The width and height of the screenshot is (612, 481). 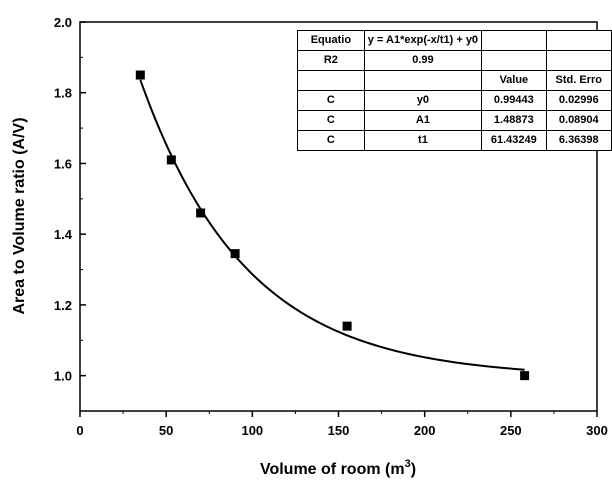 I want to click on table-cell: y0, so click(x=423, y=100).